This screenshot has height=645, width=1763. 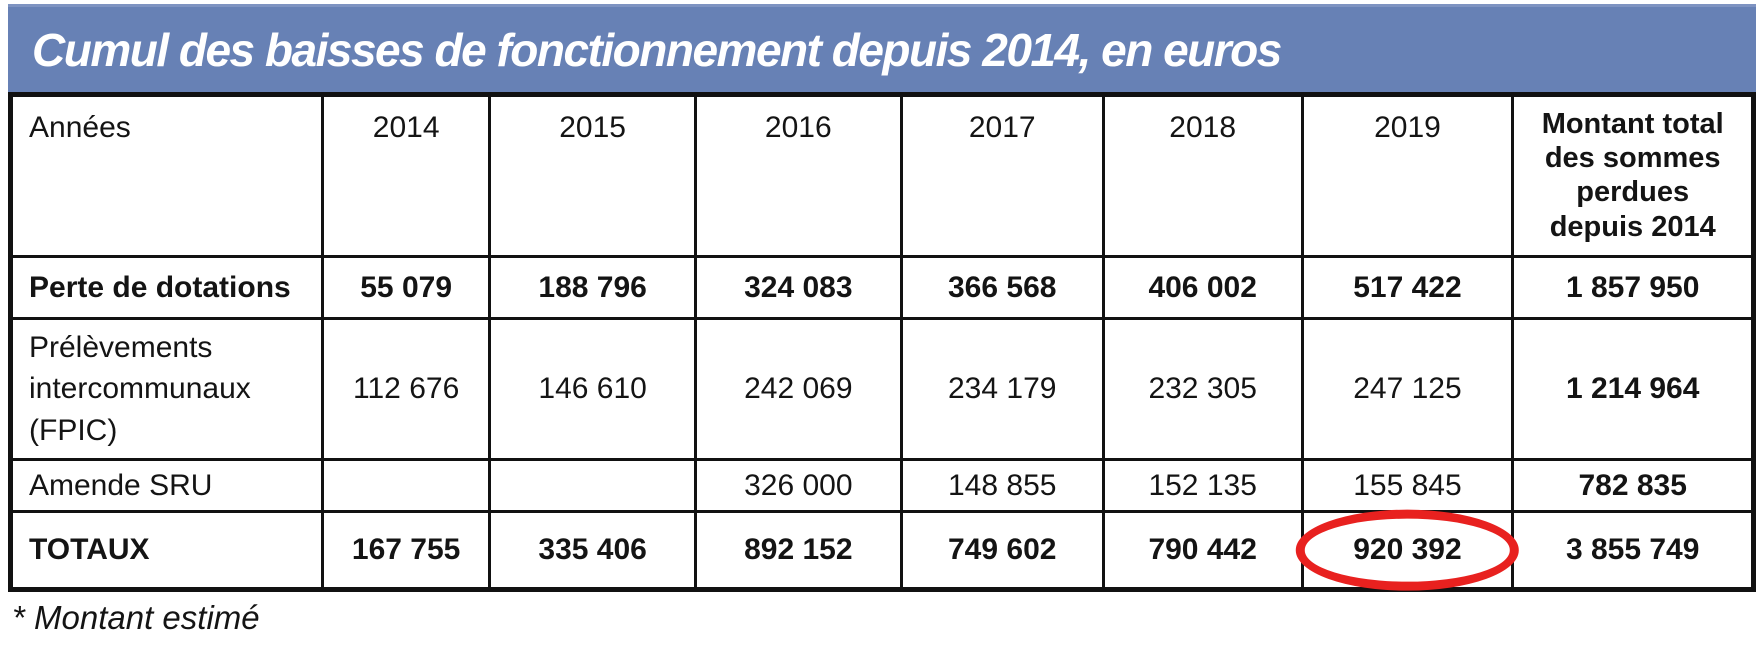 What do you see at coordinates (1002, 485) in the screenshot?
I see `value-cell: 148 855` at bounding box center [1002, 485].